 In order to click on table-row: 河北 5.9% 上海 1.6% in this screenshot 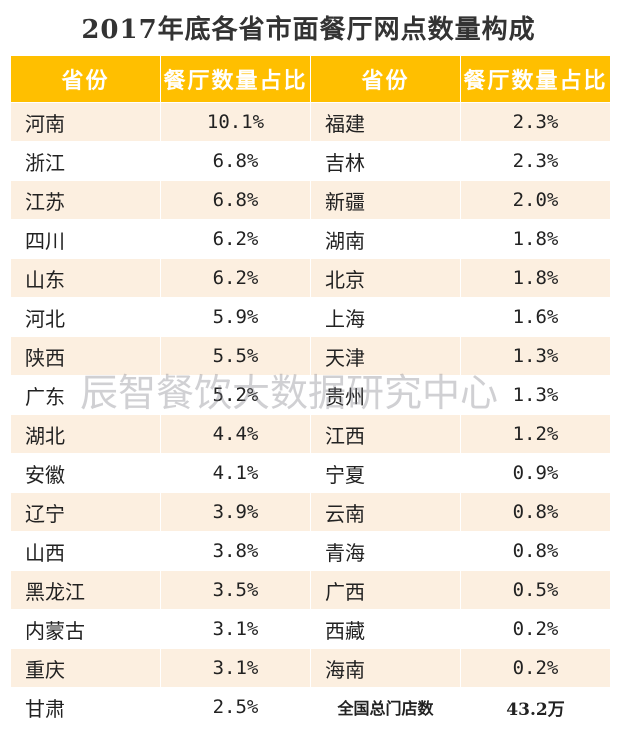, I will do `click(310, 317)`.